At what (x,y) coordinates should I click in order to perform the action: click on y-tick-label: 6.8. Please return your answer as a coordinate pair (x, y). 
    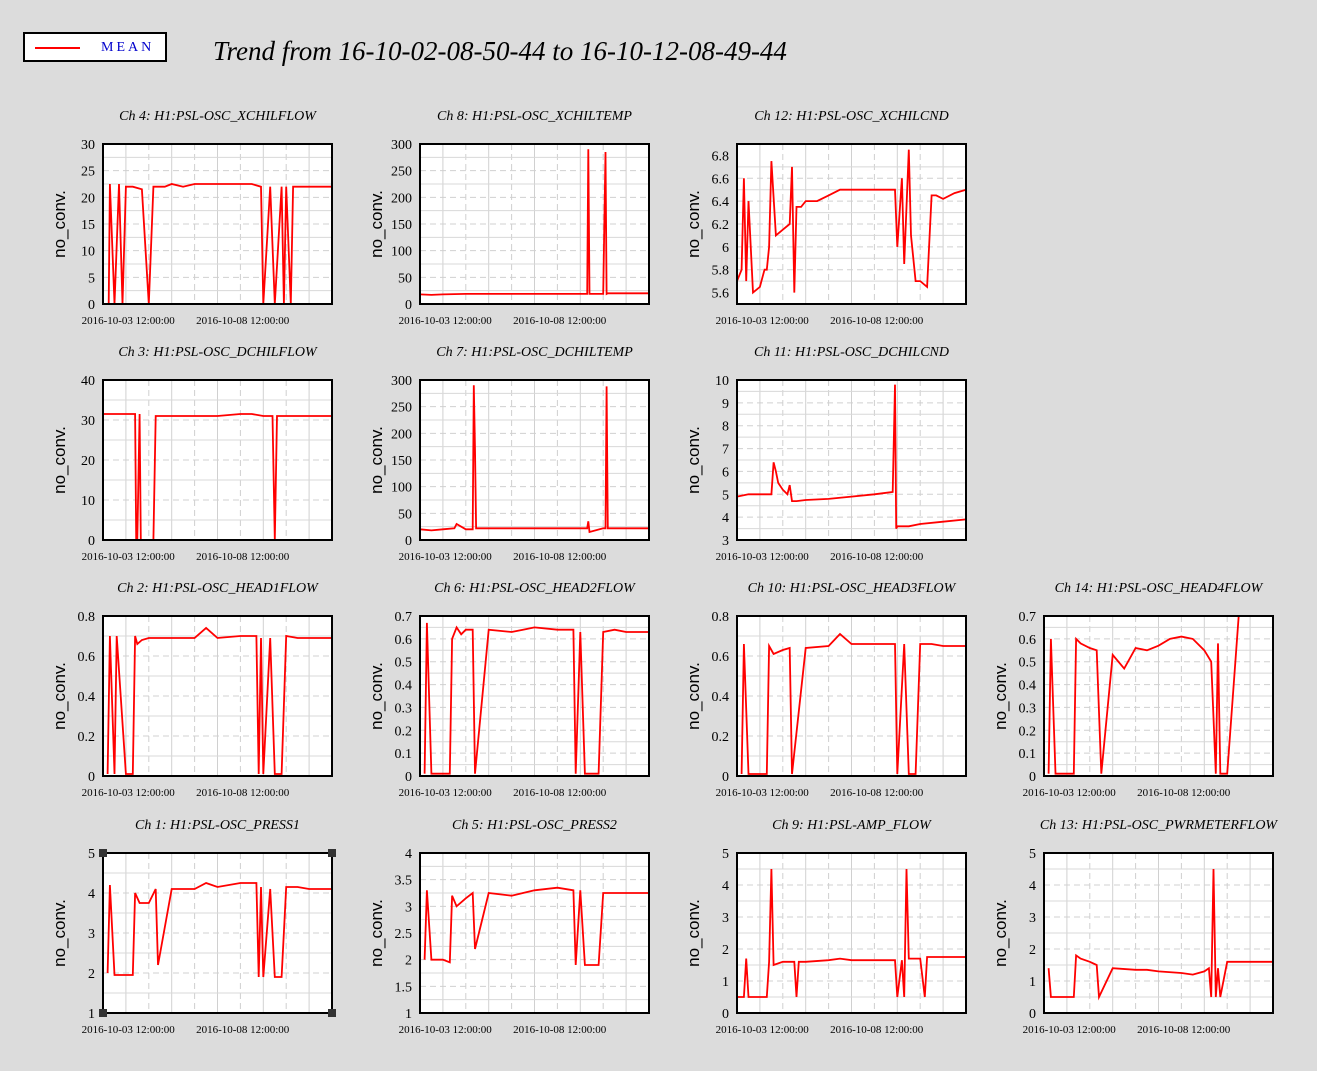
    Looking at the image, I should click on (721, 156).